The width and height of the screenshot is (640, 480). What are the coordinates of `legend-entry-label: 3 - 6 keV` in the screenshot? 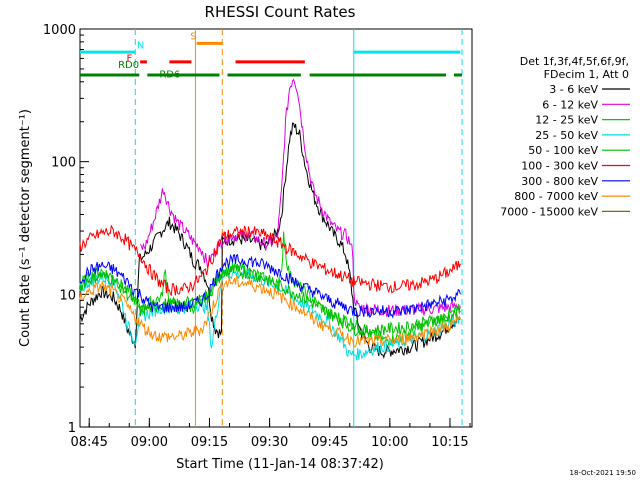 It's located at (573, 89).